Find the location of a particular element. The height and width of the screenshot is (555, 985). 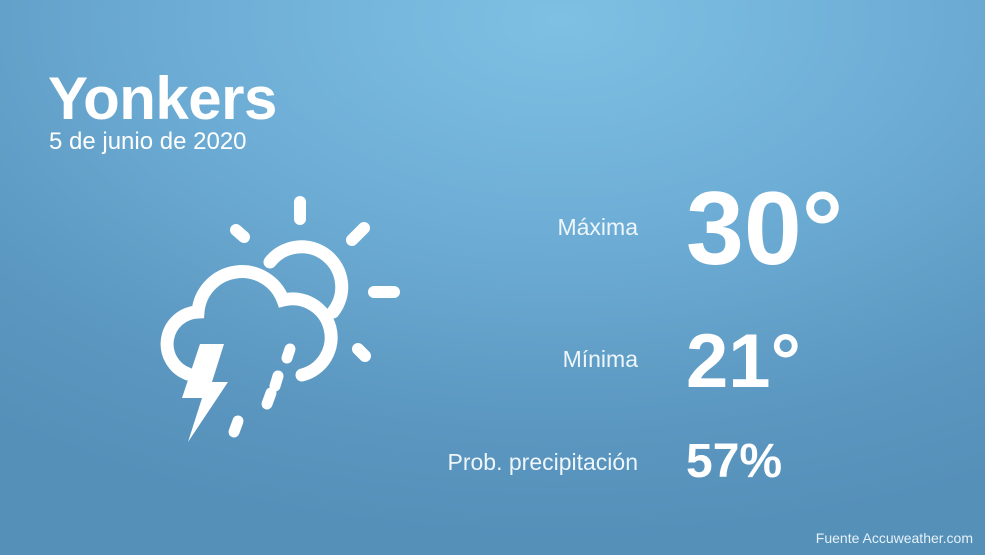

min-temp-label: Mínima is located at coordinates (600, 359).